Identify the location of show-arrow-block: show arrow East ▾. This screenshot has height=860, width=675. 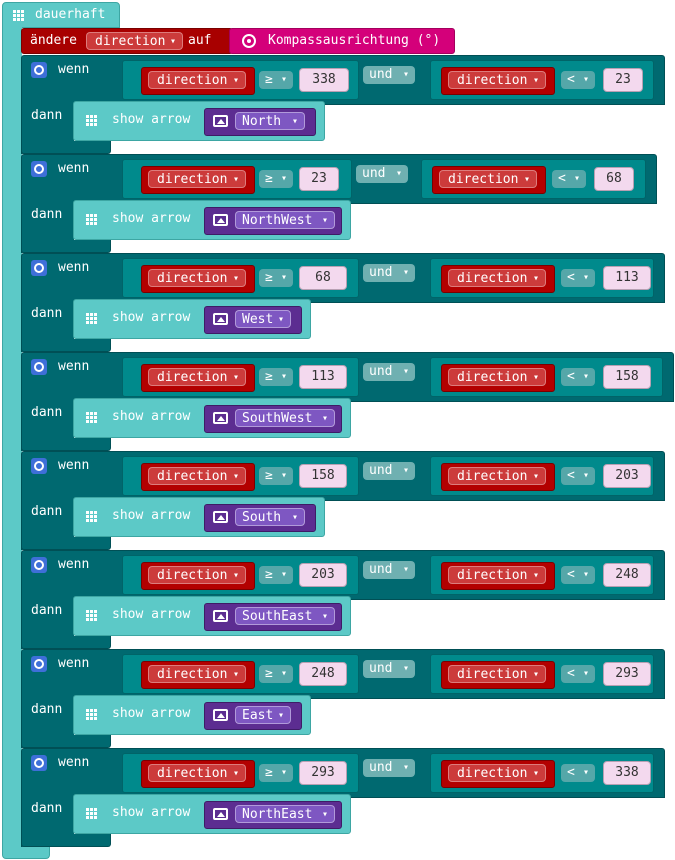
(192, 715).